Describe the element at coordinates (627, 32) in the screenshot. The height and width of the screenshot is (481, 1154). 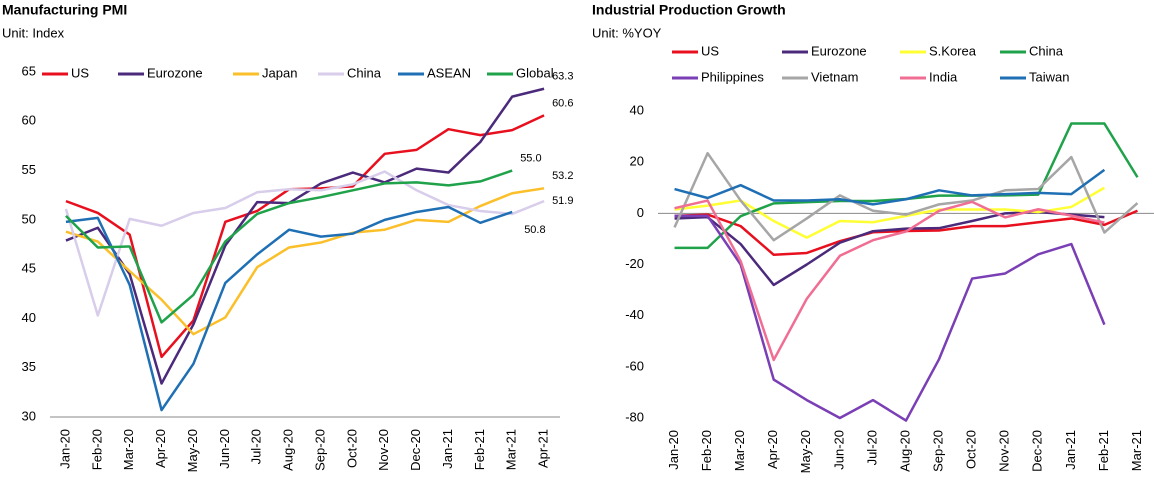
I see `chart-subtitle: Unit: %YOY` at that location.